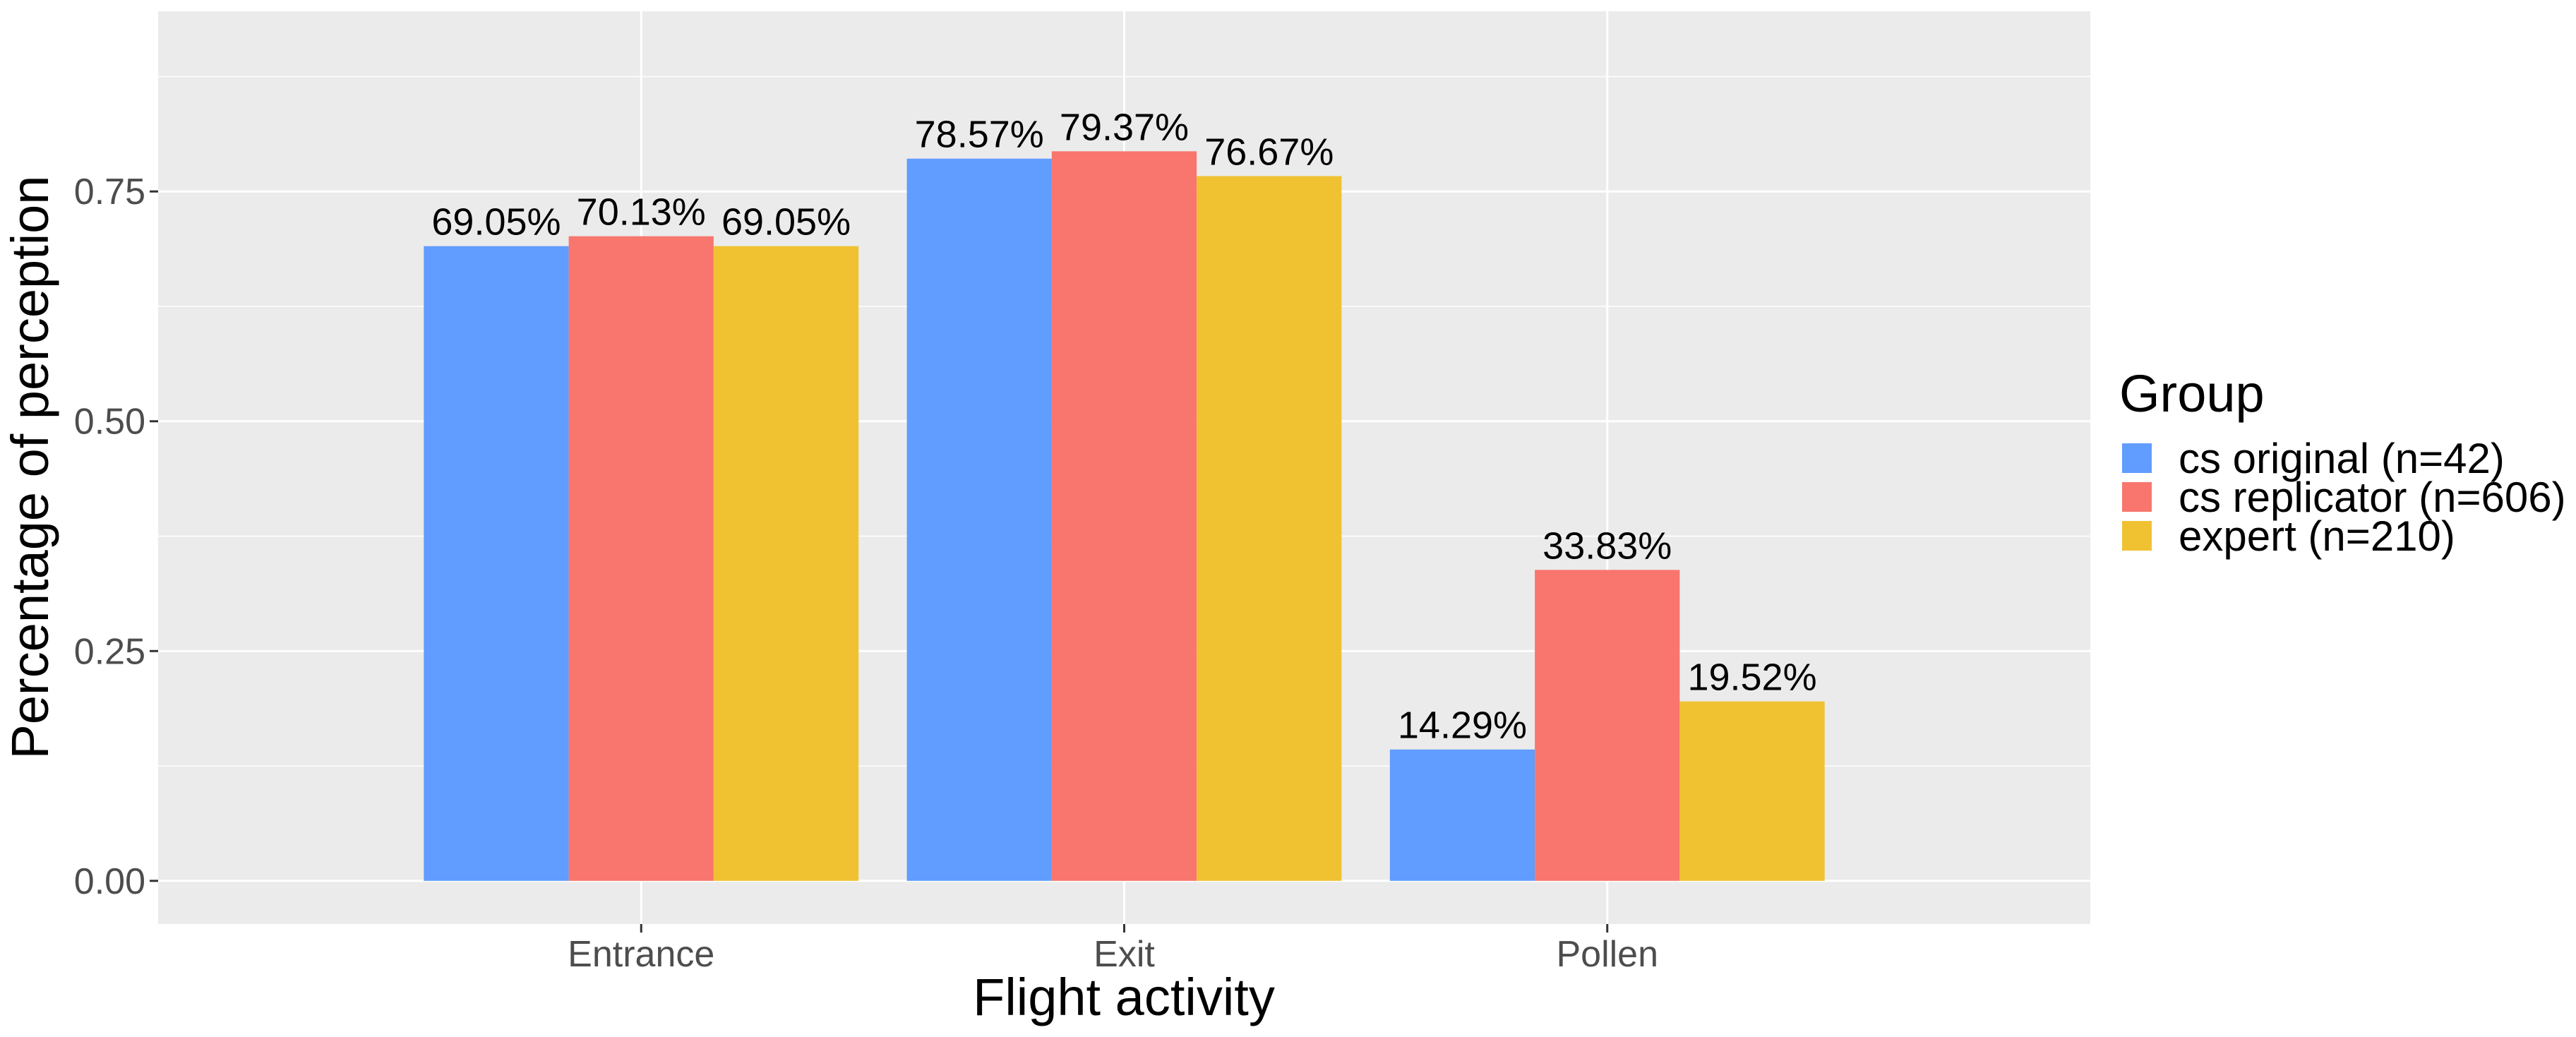 The height and width of the screenshot is (1037, 2576). I want to click on x-tick-label: Exit, so click(1124, 954).